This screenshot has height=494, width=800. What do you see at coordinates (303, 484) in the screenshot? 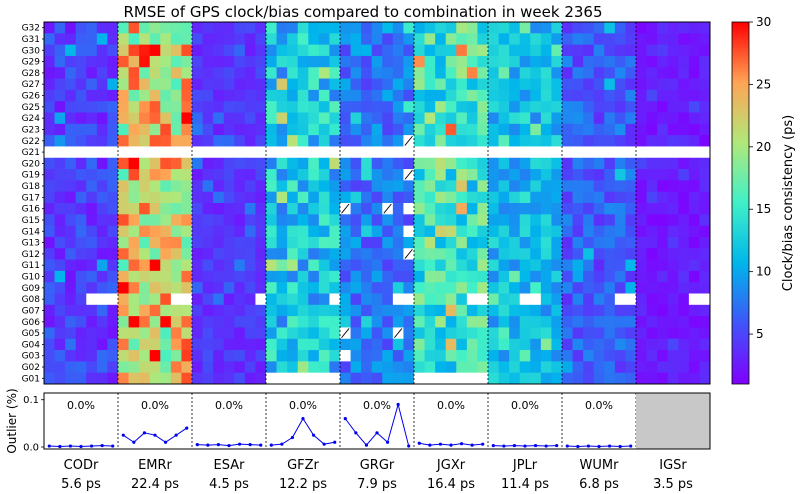
I see `center-rms-label: 12.2 ps` at bounding box center [303, 484].